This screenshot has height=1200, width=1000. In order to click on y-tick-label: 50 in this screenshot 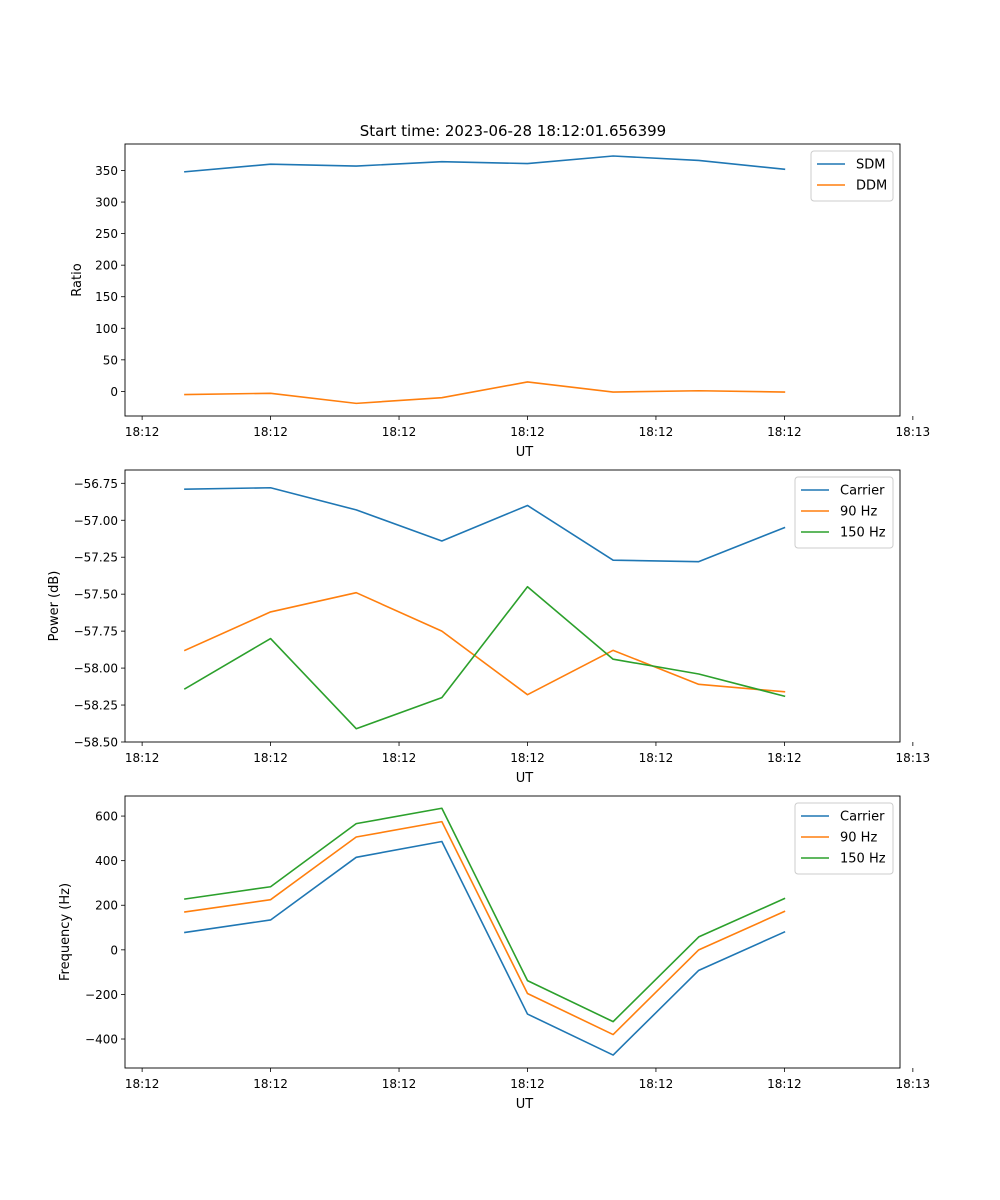, I will do `click(110, 360)`.